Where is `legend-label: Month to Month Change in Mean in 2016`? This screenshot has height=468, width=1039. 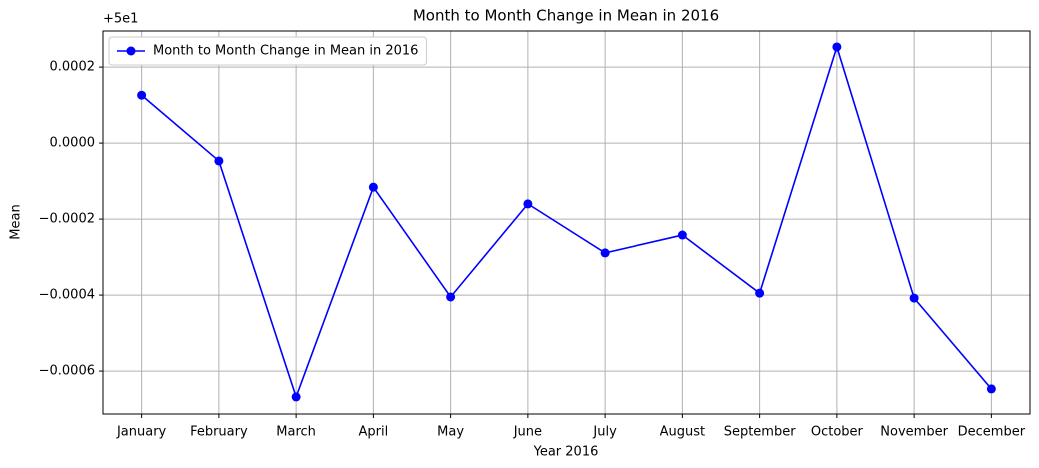
legend-label: Month to Month Change in Mean in 2016 is located at coordinates (285, 51).